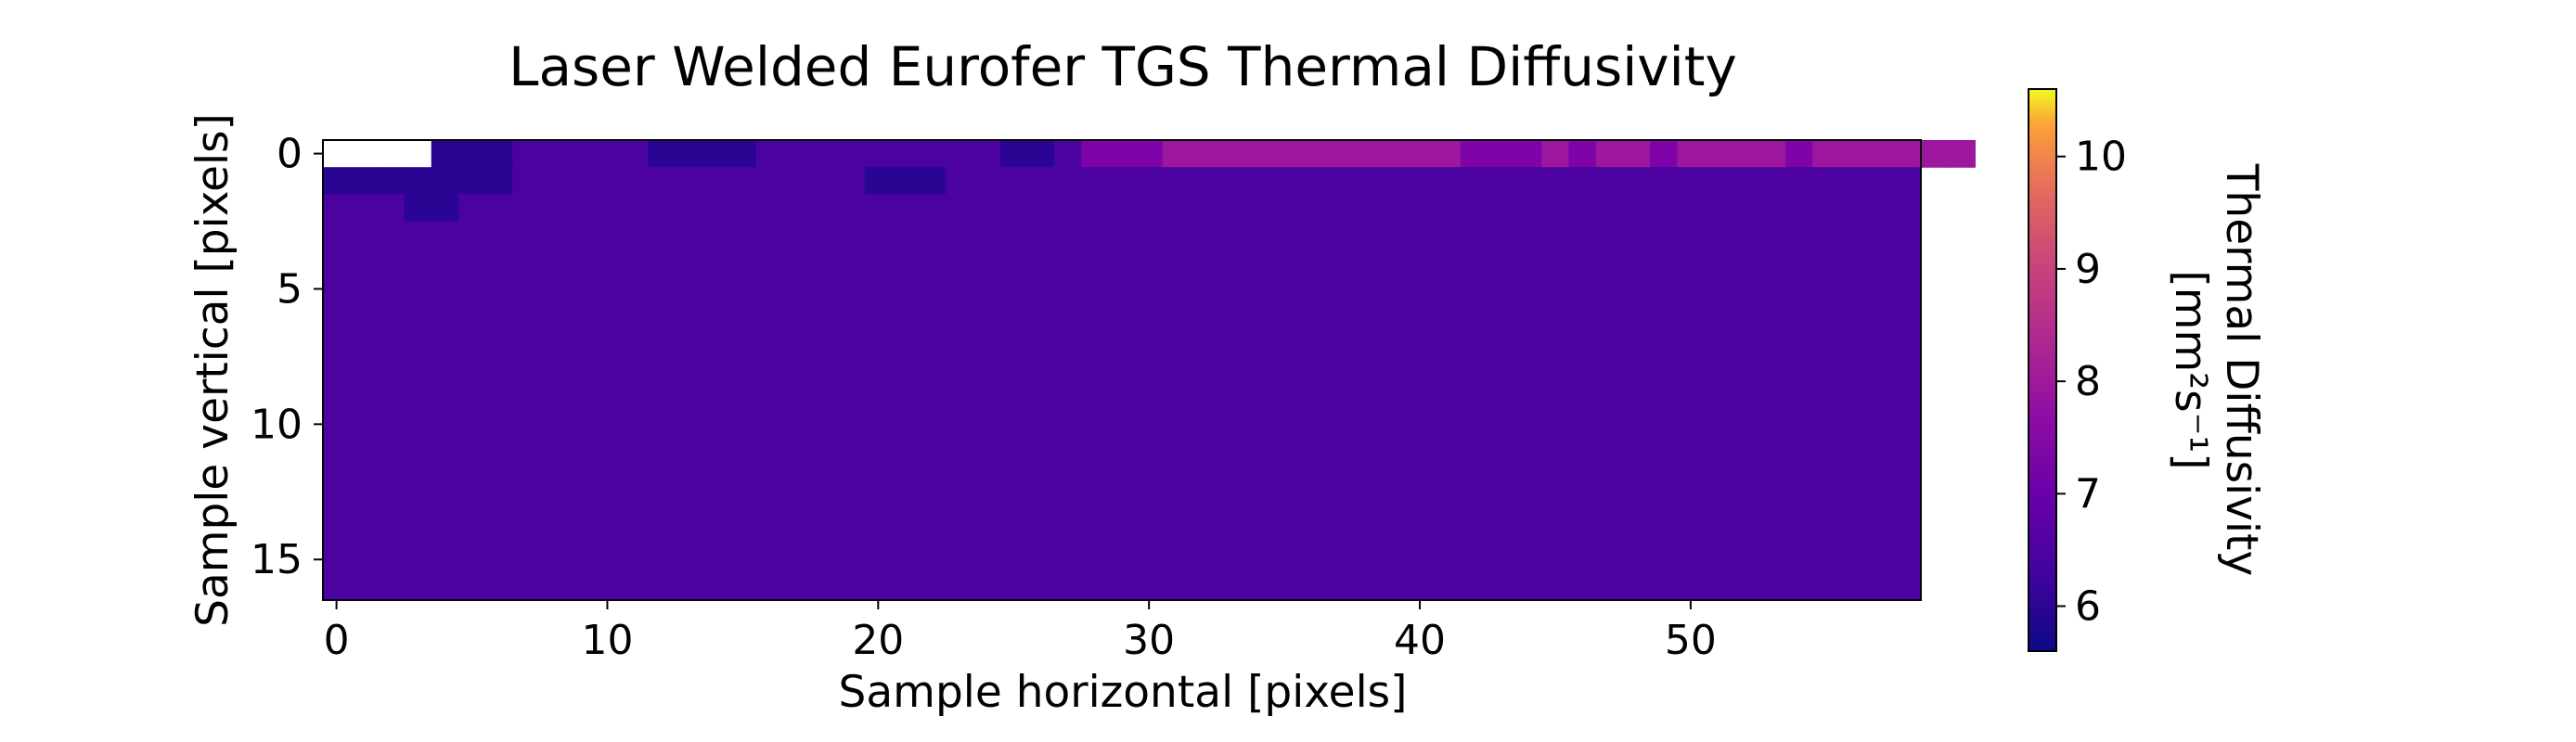 Image resolution: width=2576 pixels, height=742 pixels. Describe the element at coordinates (1021, 632) in the screenshot. I see `x-axis-ticks: 0 10 20 30 40 50` at that location.